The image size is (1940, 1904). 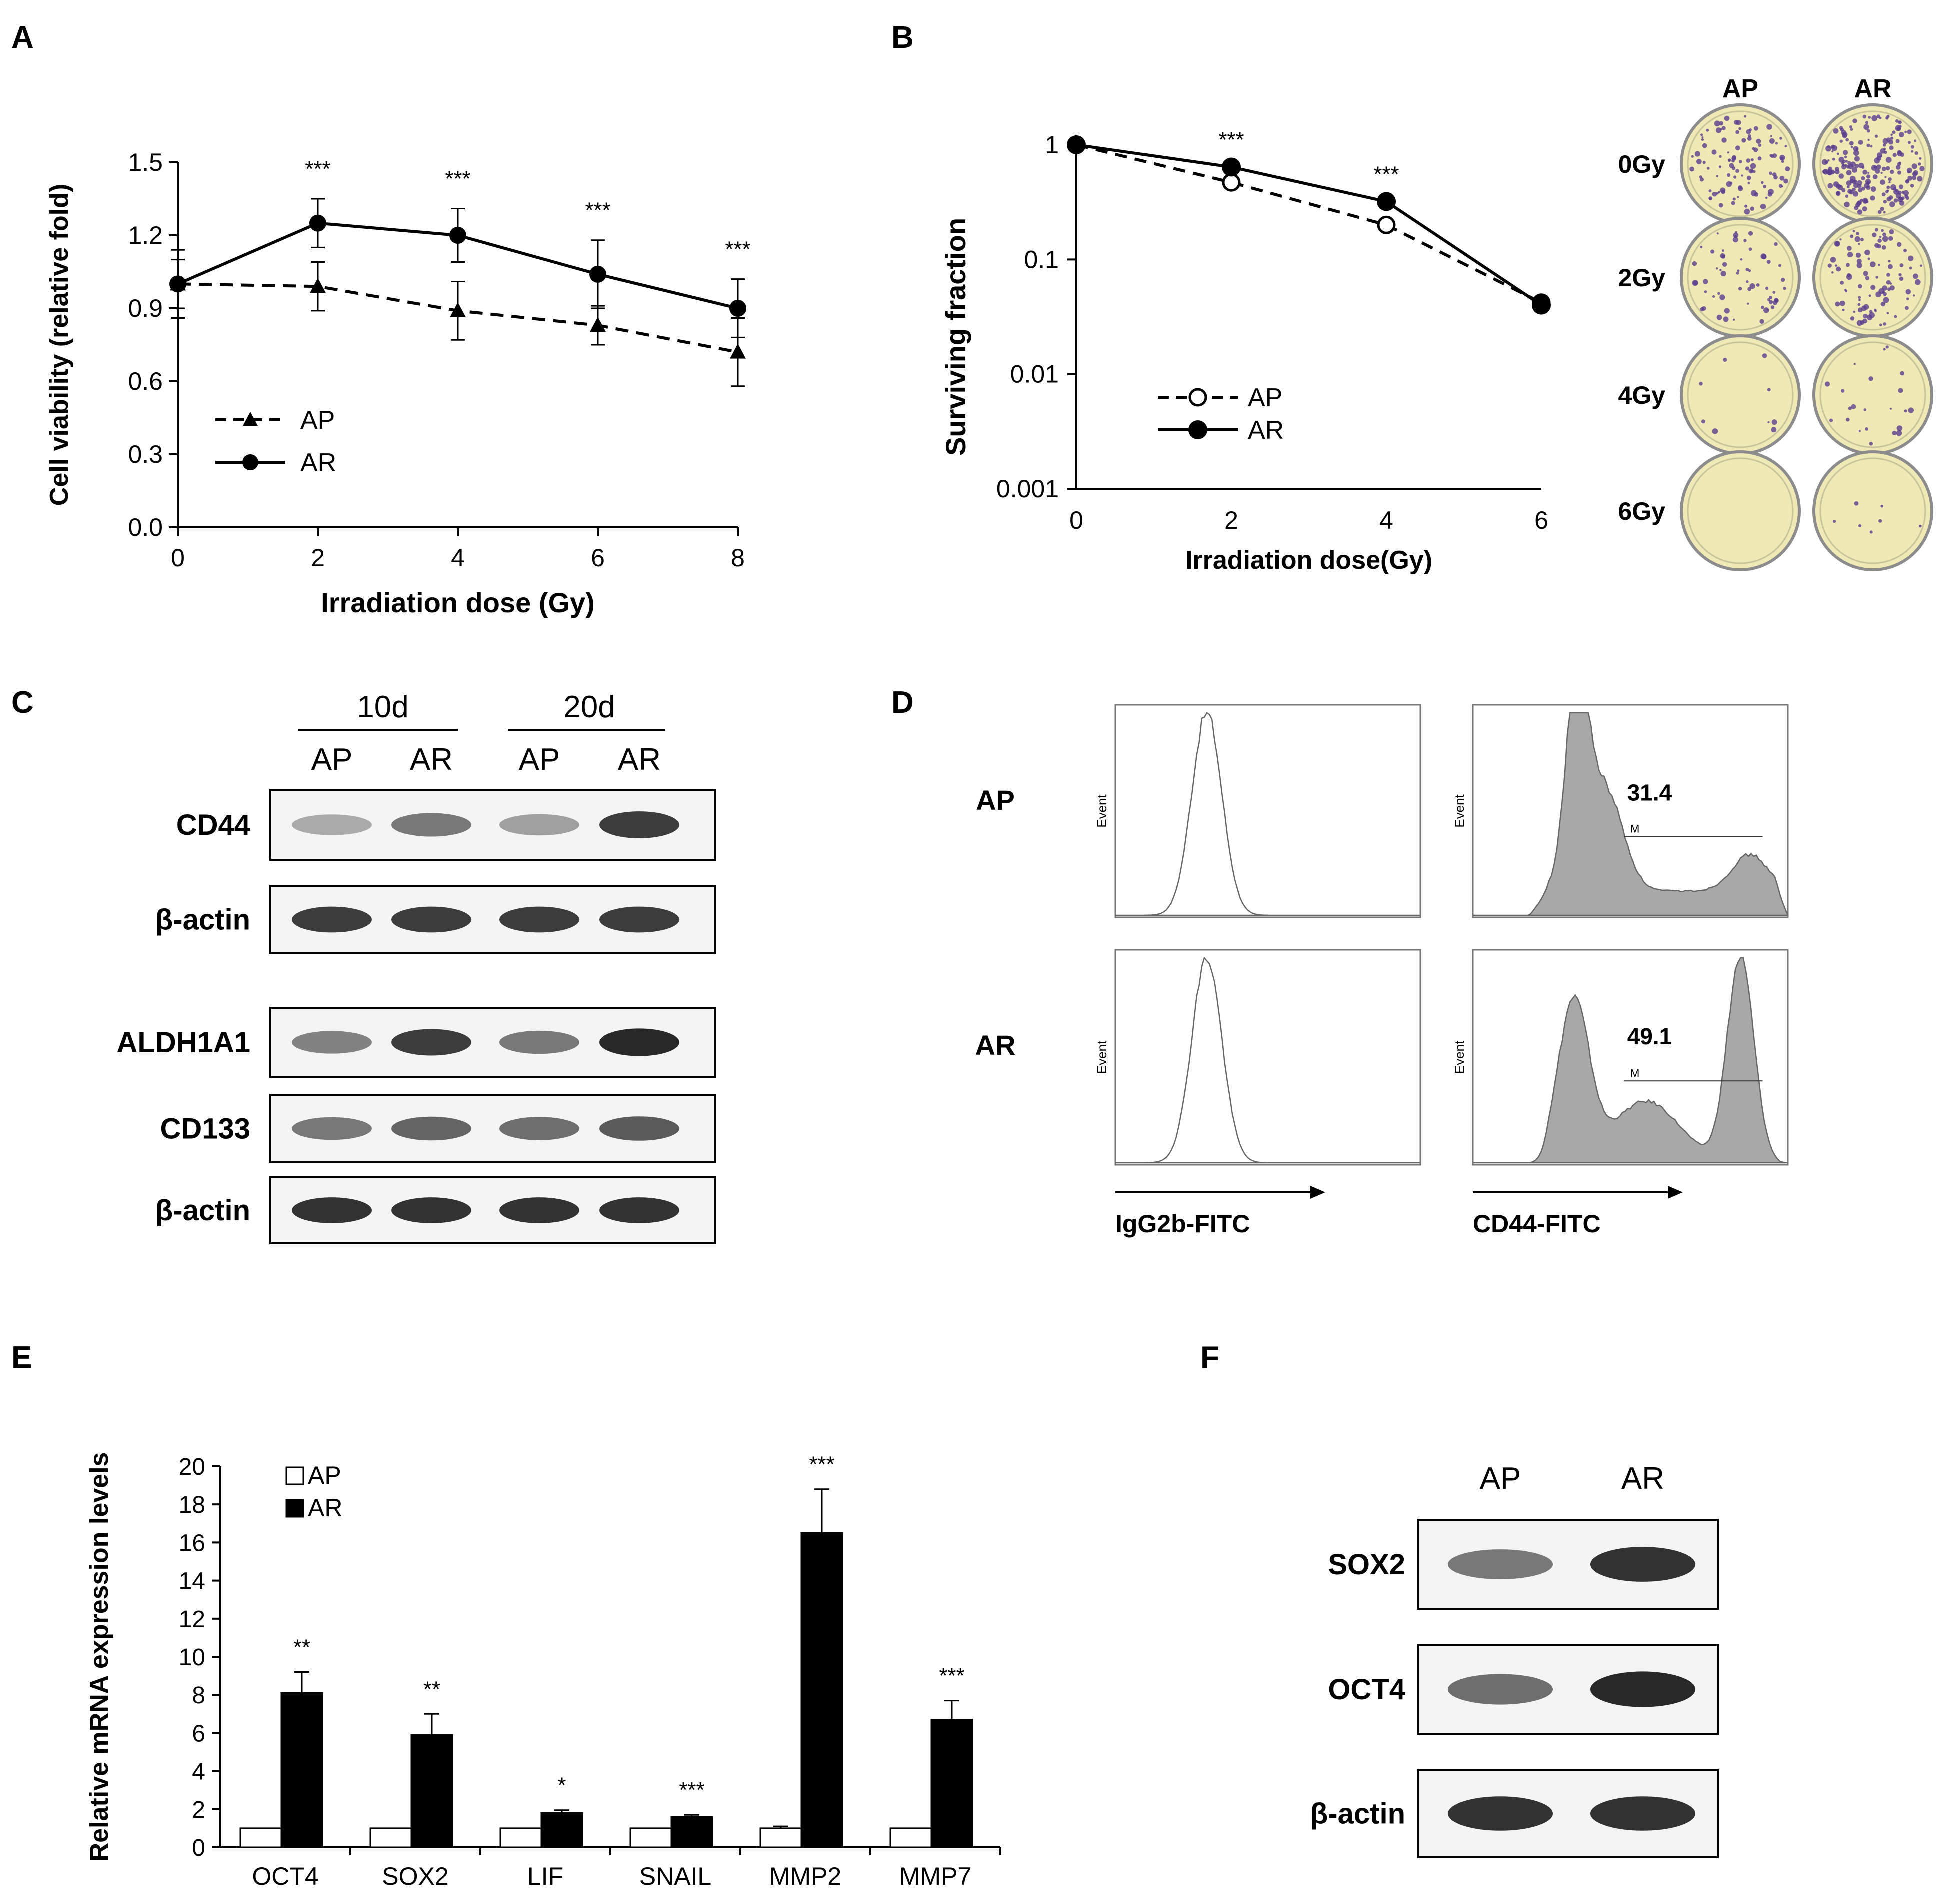 I want to click on data-point-ar, so click(x=317, y=223).